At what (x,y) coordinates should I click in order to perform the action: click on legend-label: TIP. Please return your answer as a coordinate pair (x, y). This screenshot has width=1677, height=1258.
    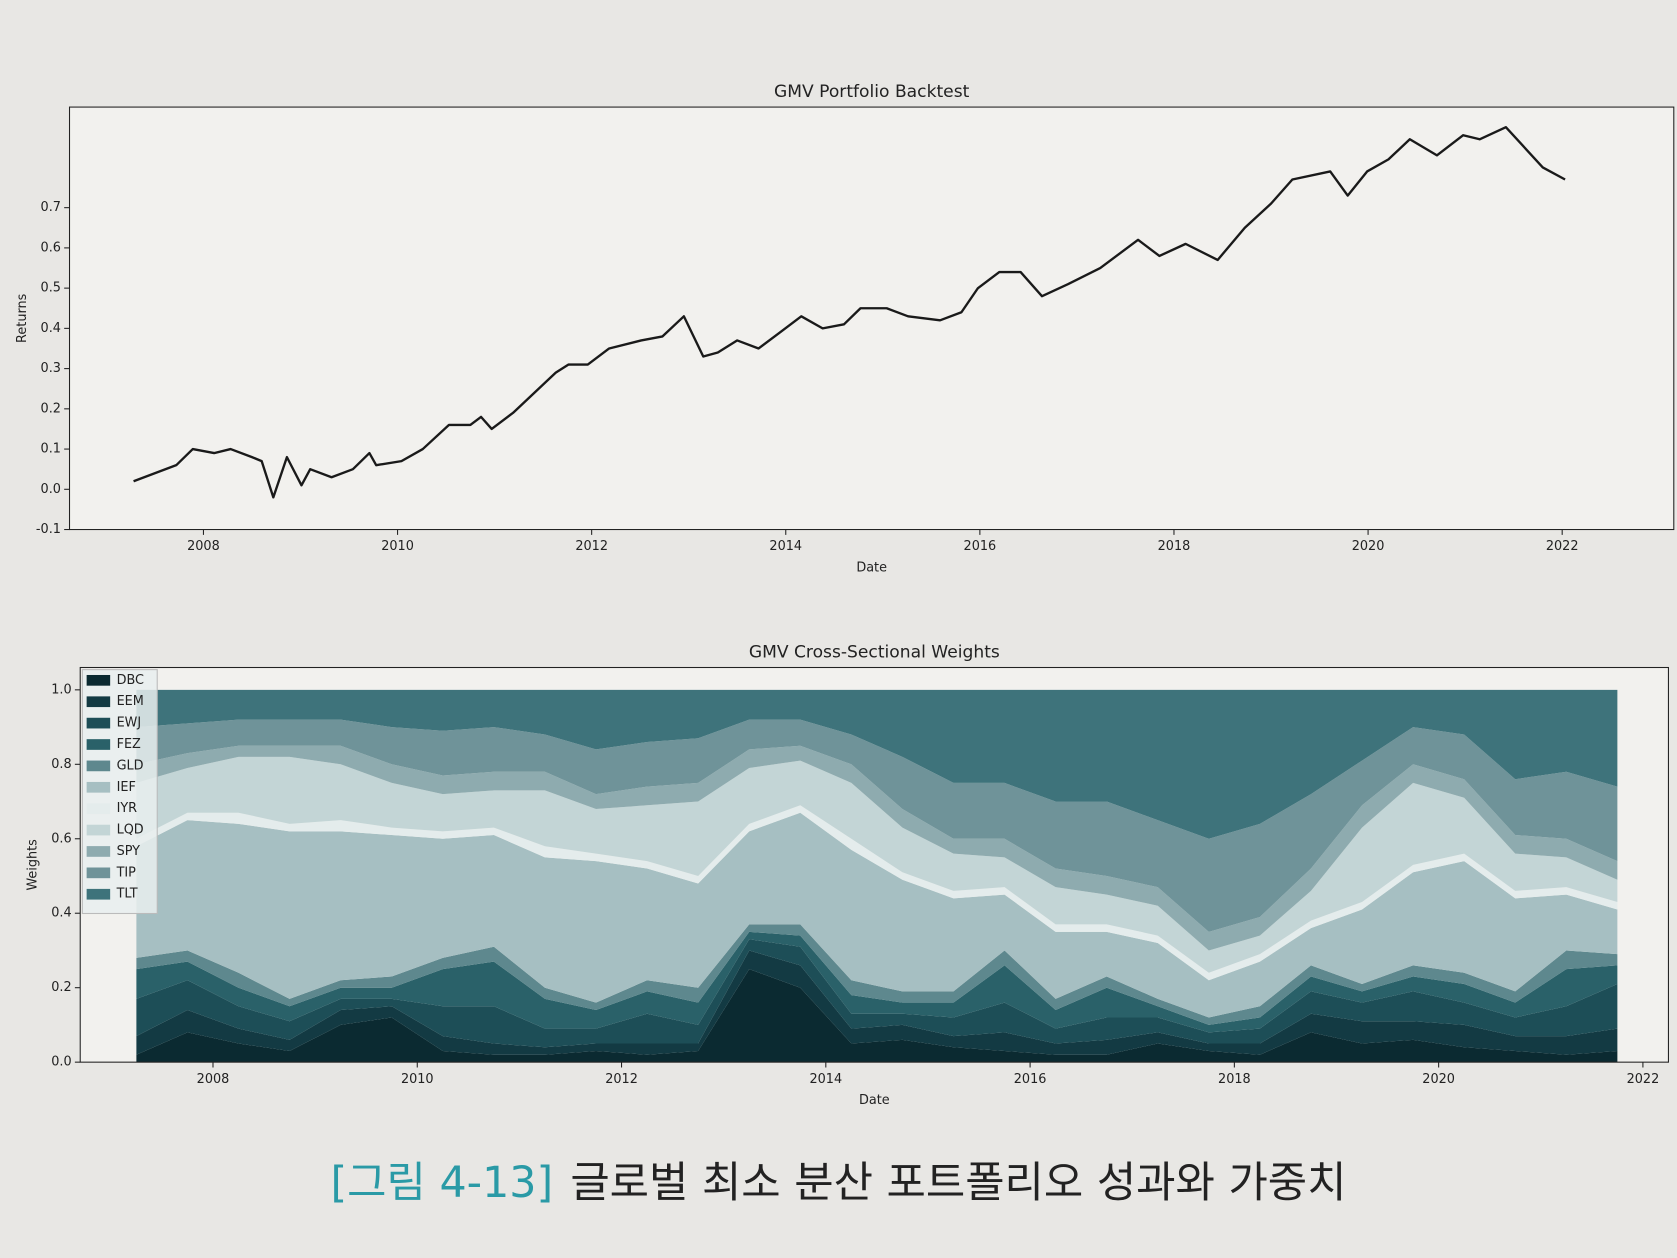
    Looking at the image, I should click on (126, 872).